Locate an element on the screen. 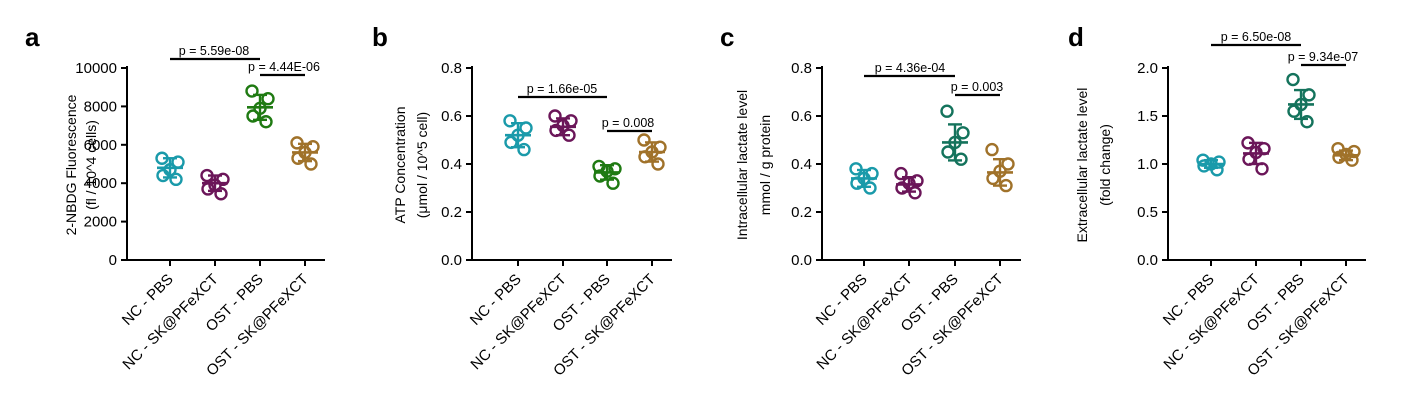  y-axis-label-line-2: (fold change) is located at coordinates (1105, 165).